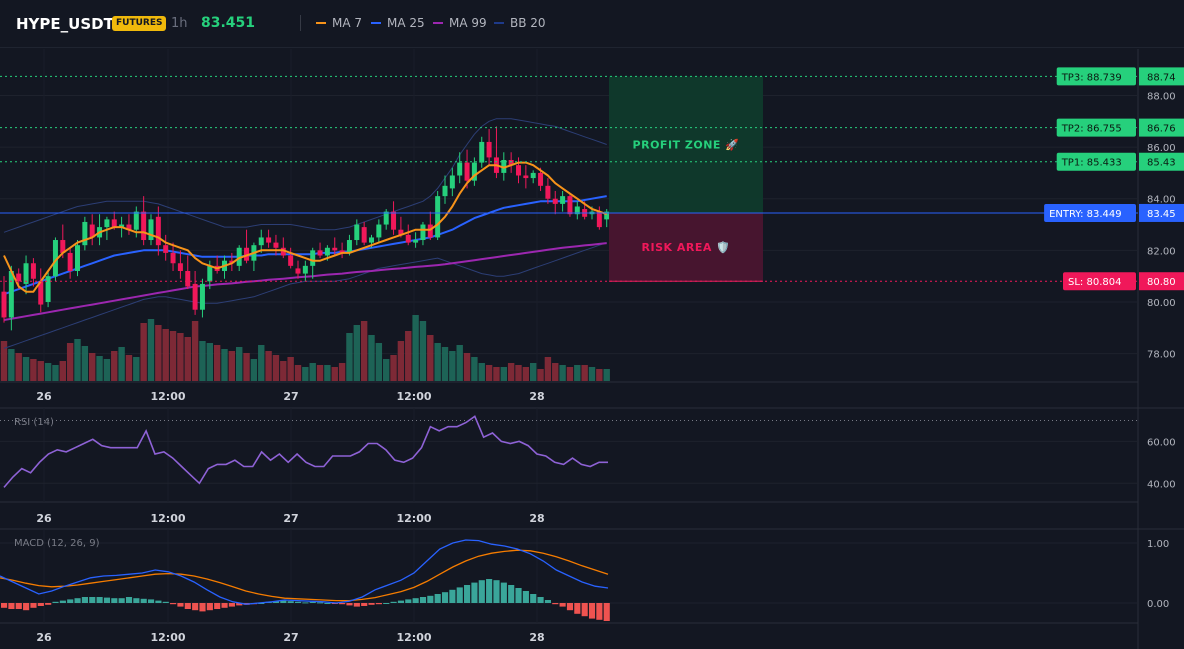 The image size is (1184, 649). Describe the element at coordinates (1161, 200) in the screenshot. I see `price-axis-label: 84.00` at that location.